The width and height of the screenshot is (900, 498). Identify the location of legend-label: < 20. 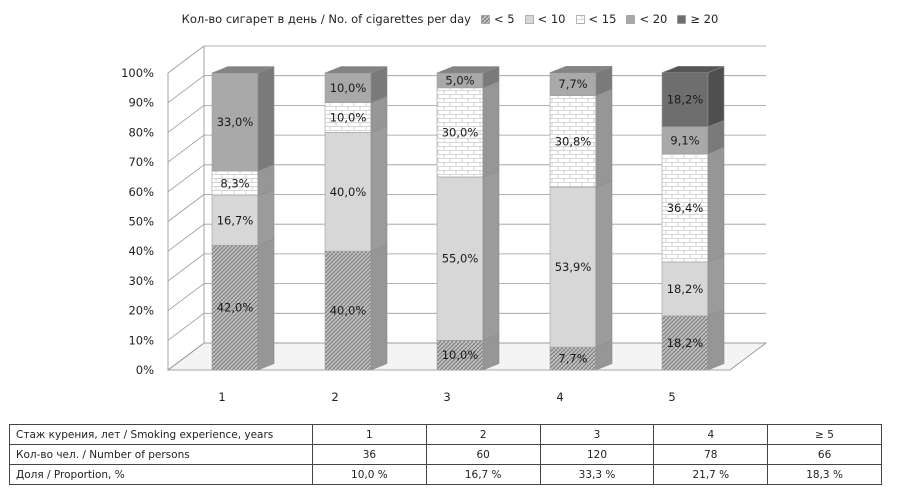
(653, 19).